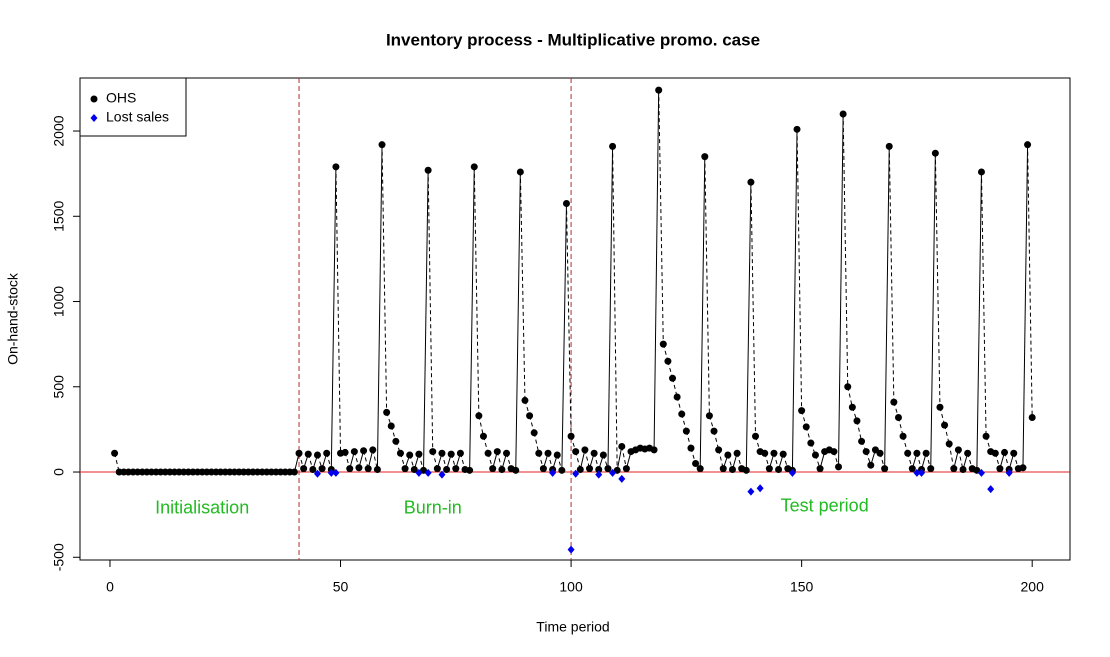 The height and width of the screenshot is (657, 1110). What do you see at coordinates (202, 507) in the screenshot?
I see `annotation: Initialisation` at bounding box center [202, 507].